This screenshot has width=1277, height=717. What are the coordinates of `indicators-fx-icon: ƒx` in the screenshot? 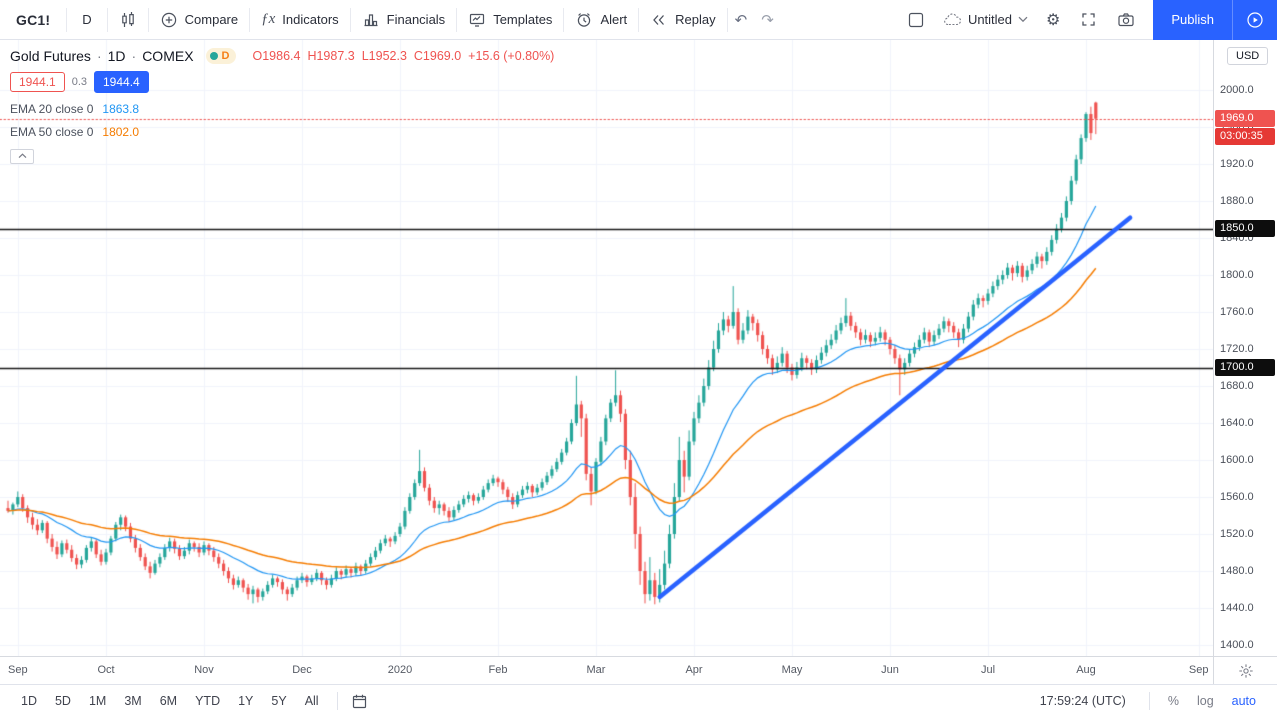 It's located at (268, 19).